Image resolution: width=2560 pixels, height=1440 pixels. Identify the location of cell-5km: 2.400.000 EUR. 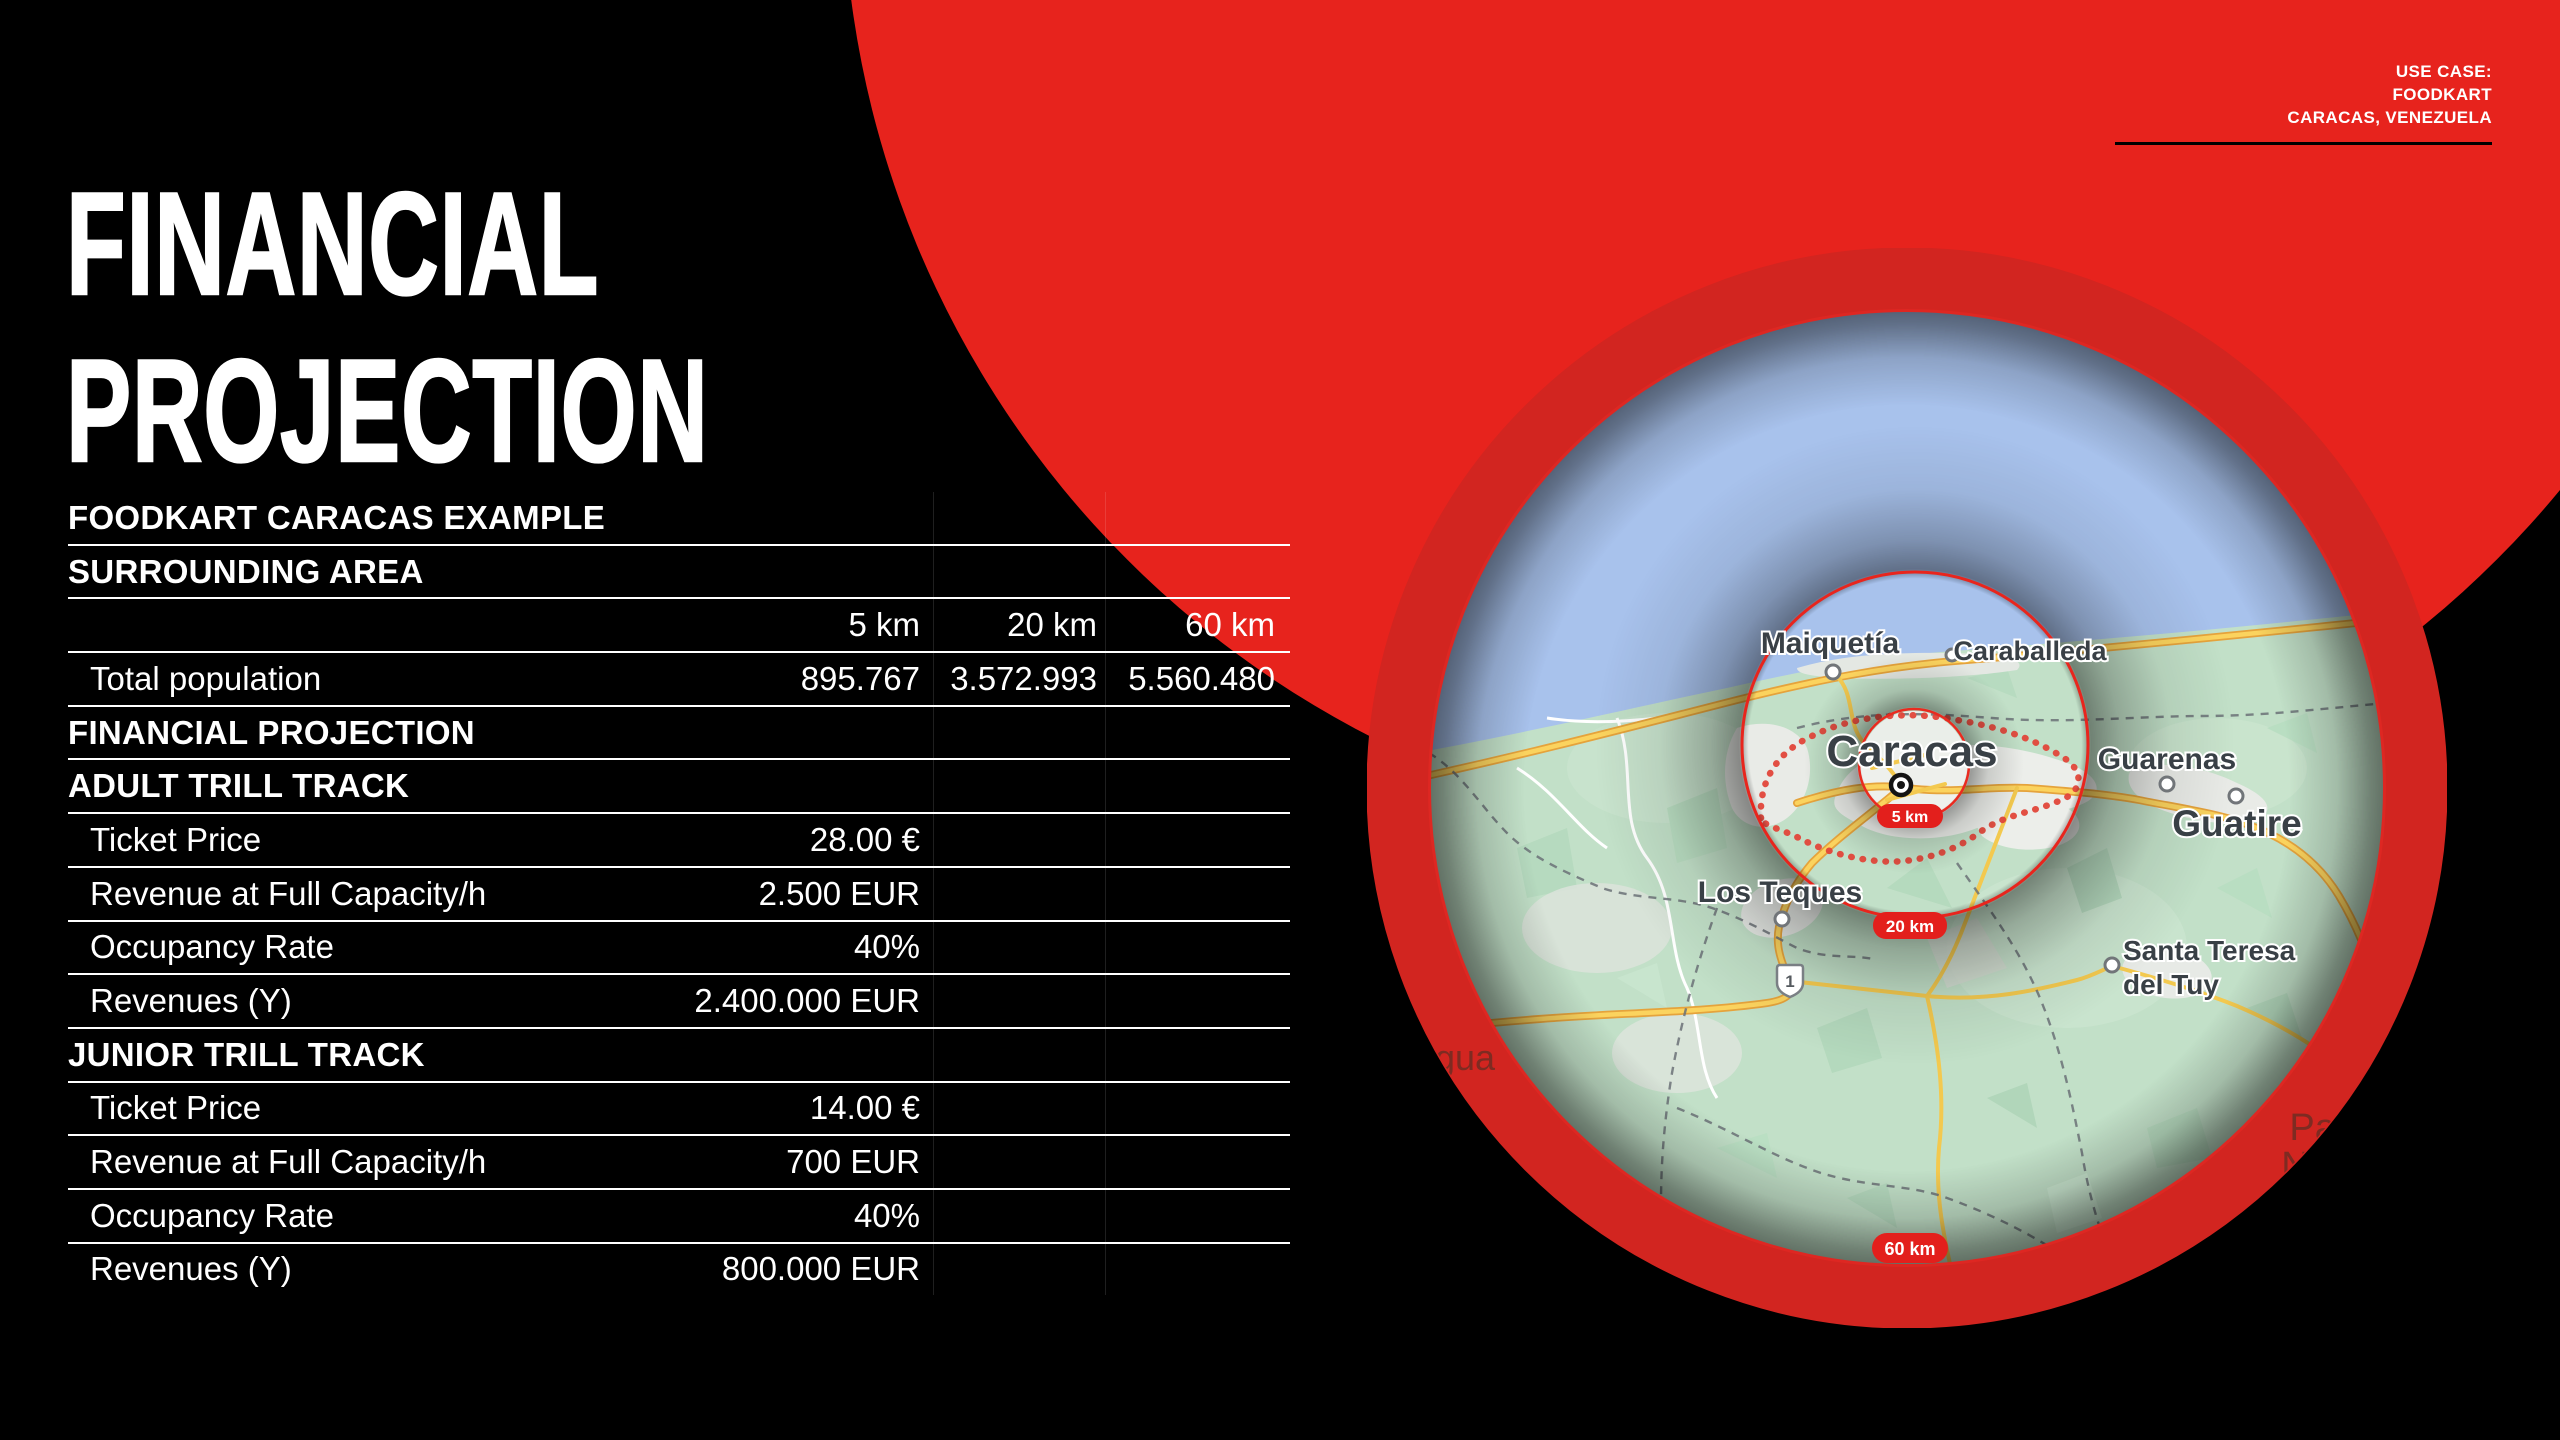
(807, 1001).